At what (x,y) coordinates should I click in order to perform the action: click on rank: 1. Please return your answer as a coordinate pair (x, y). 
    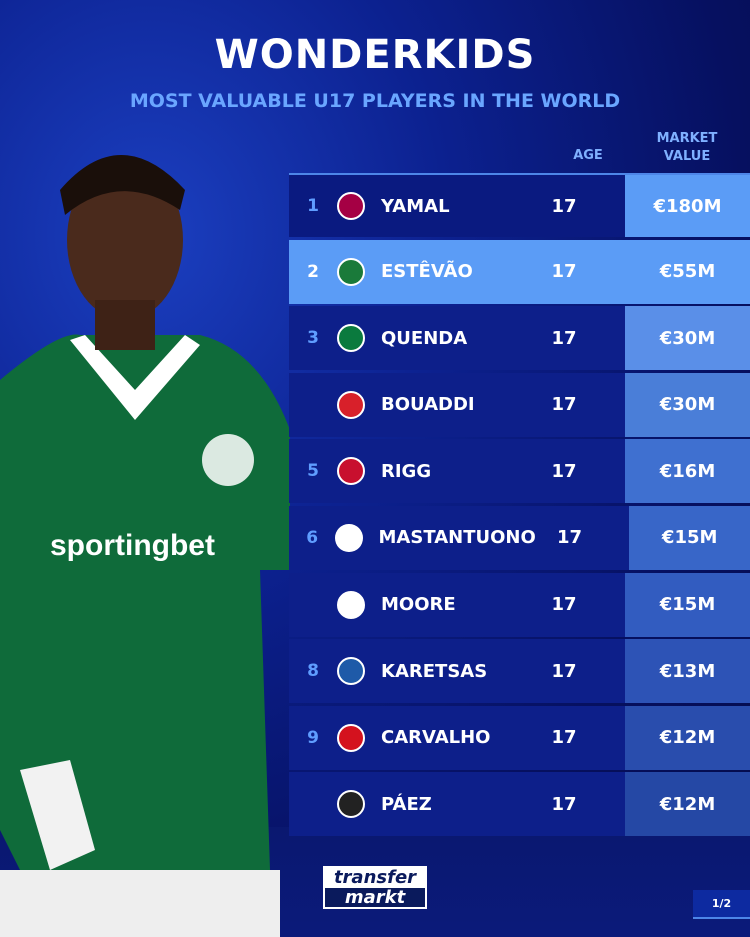
    Looking at the image, I should click on (313, 206).